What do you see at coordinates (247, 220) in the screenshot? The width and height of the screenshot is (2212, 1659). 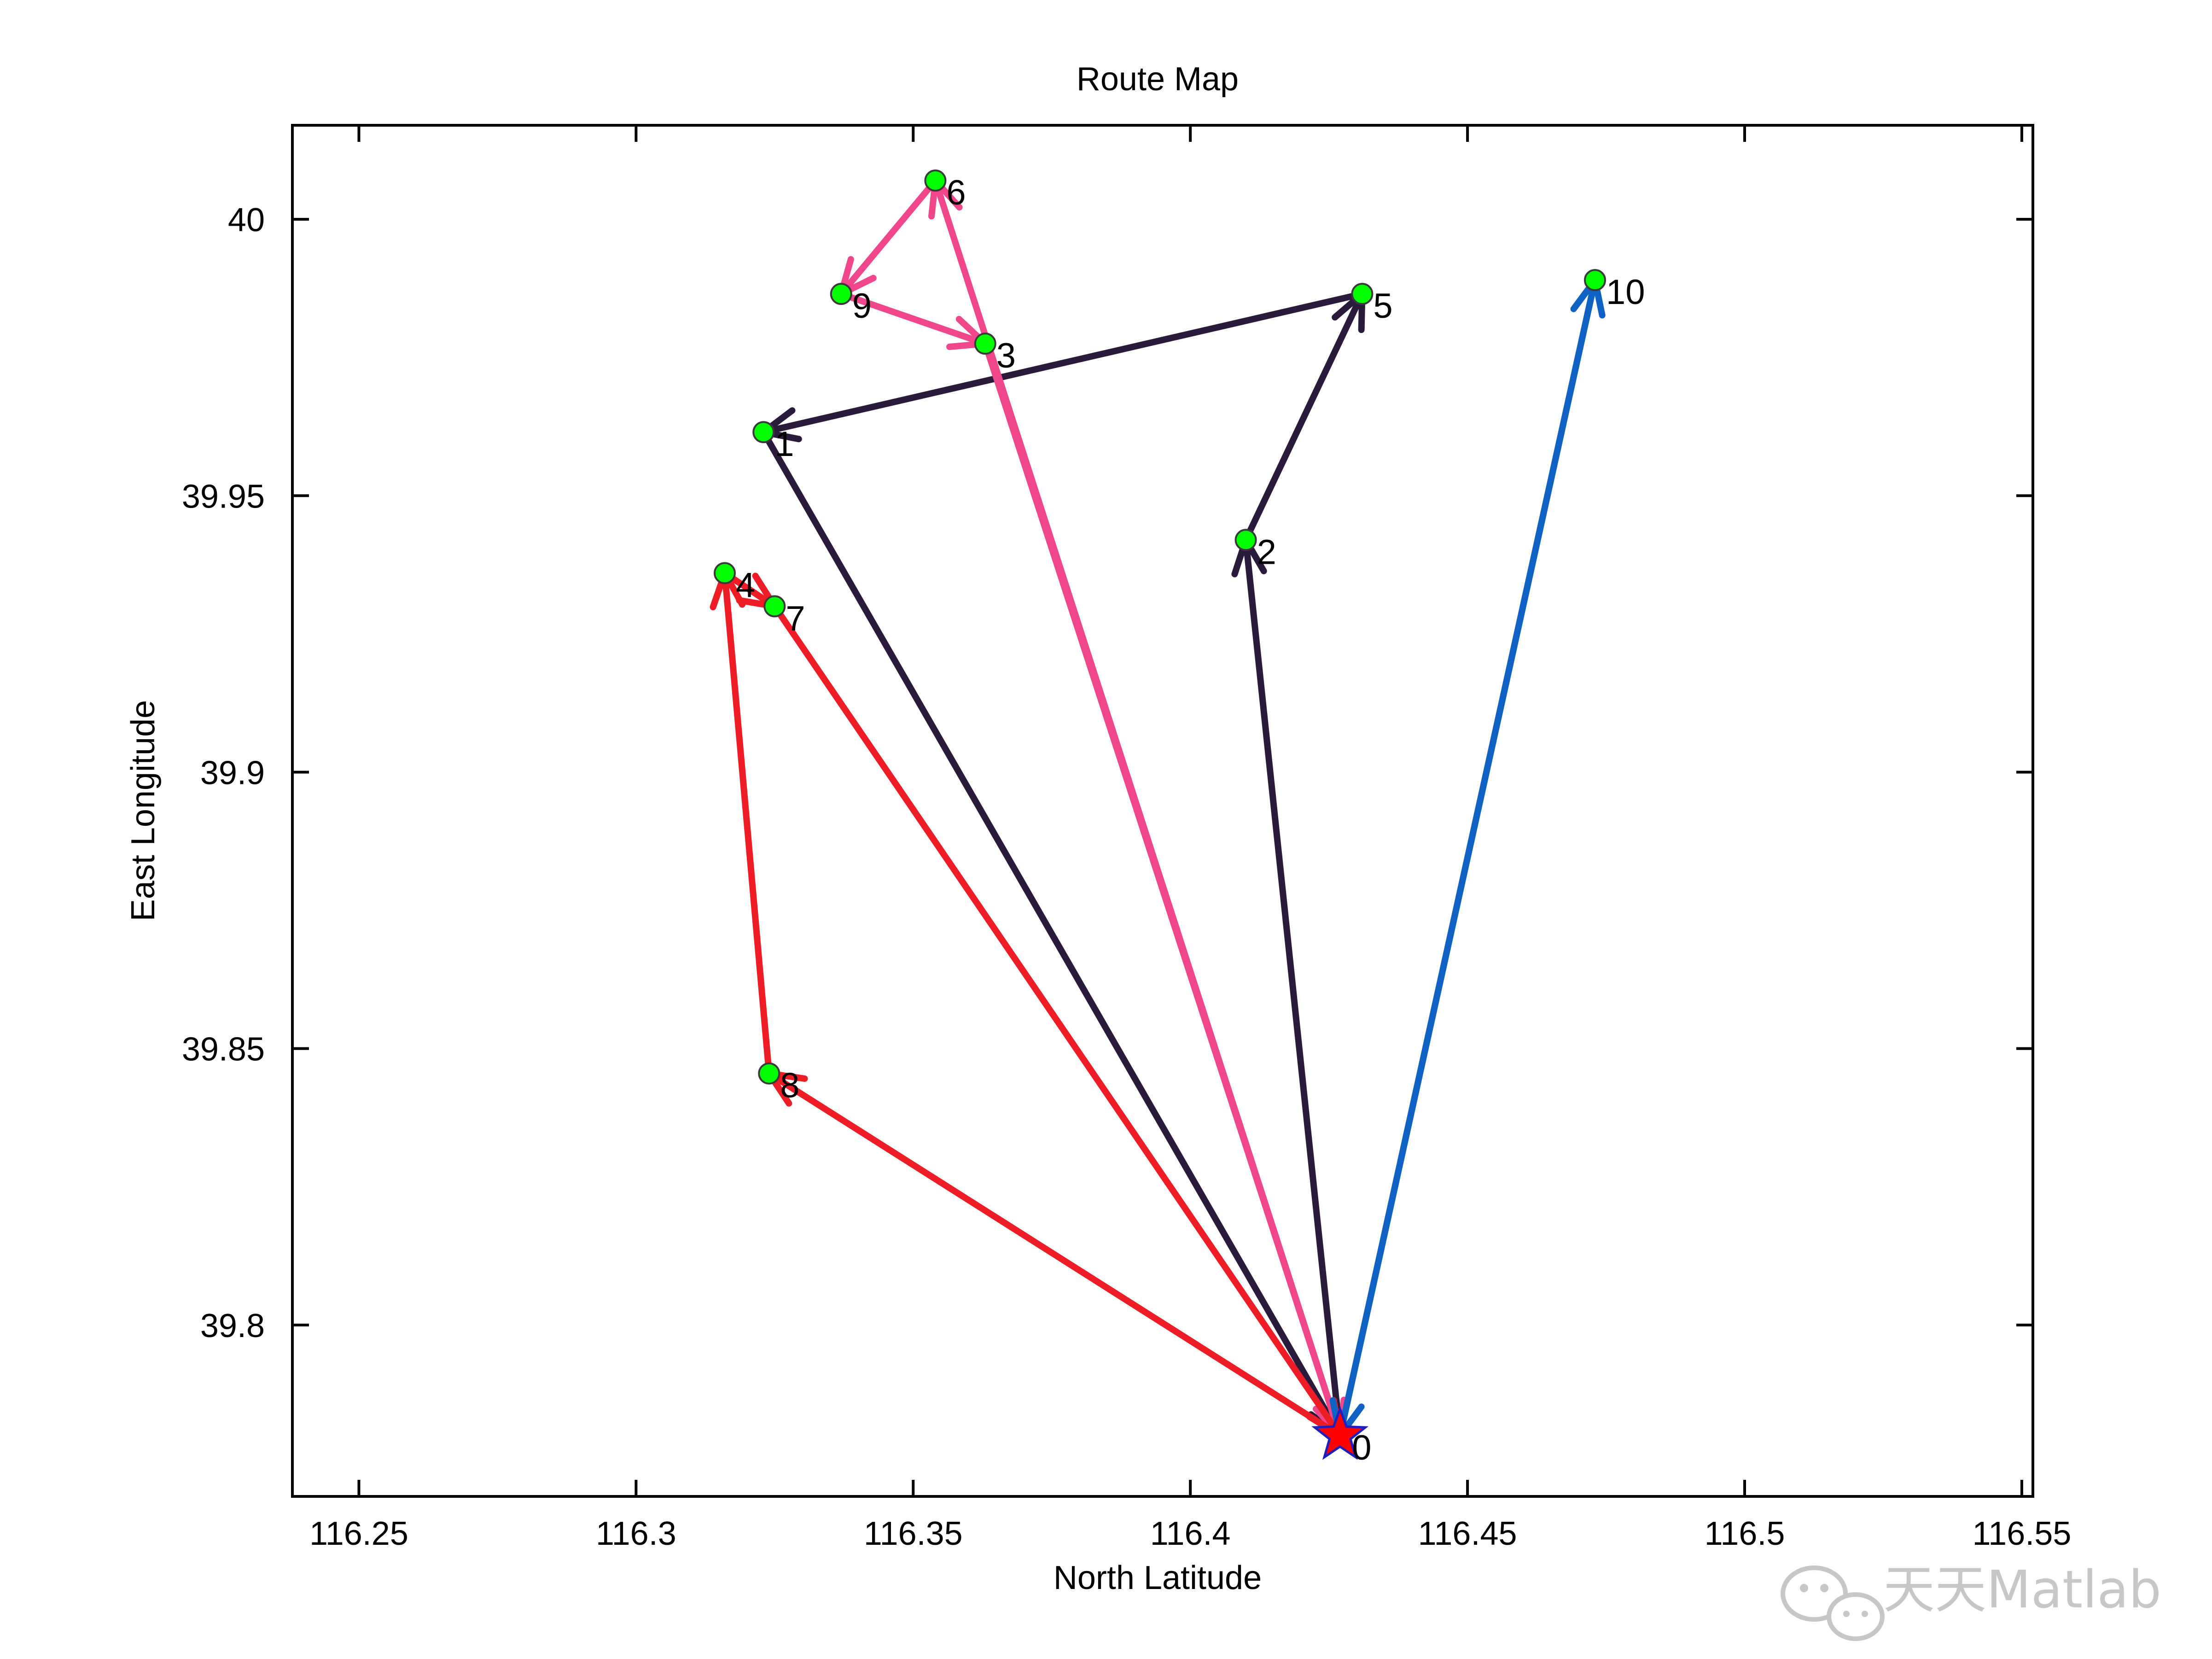 I see `y-tick-label: 40` at bounding box center [247, 220].